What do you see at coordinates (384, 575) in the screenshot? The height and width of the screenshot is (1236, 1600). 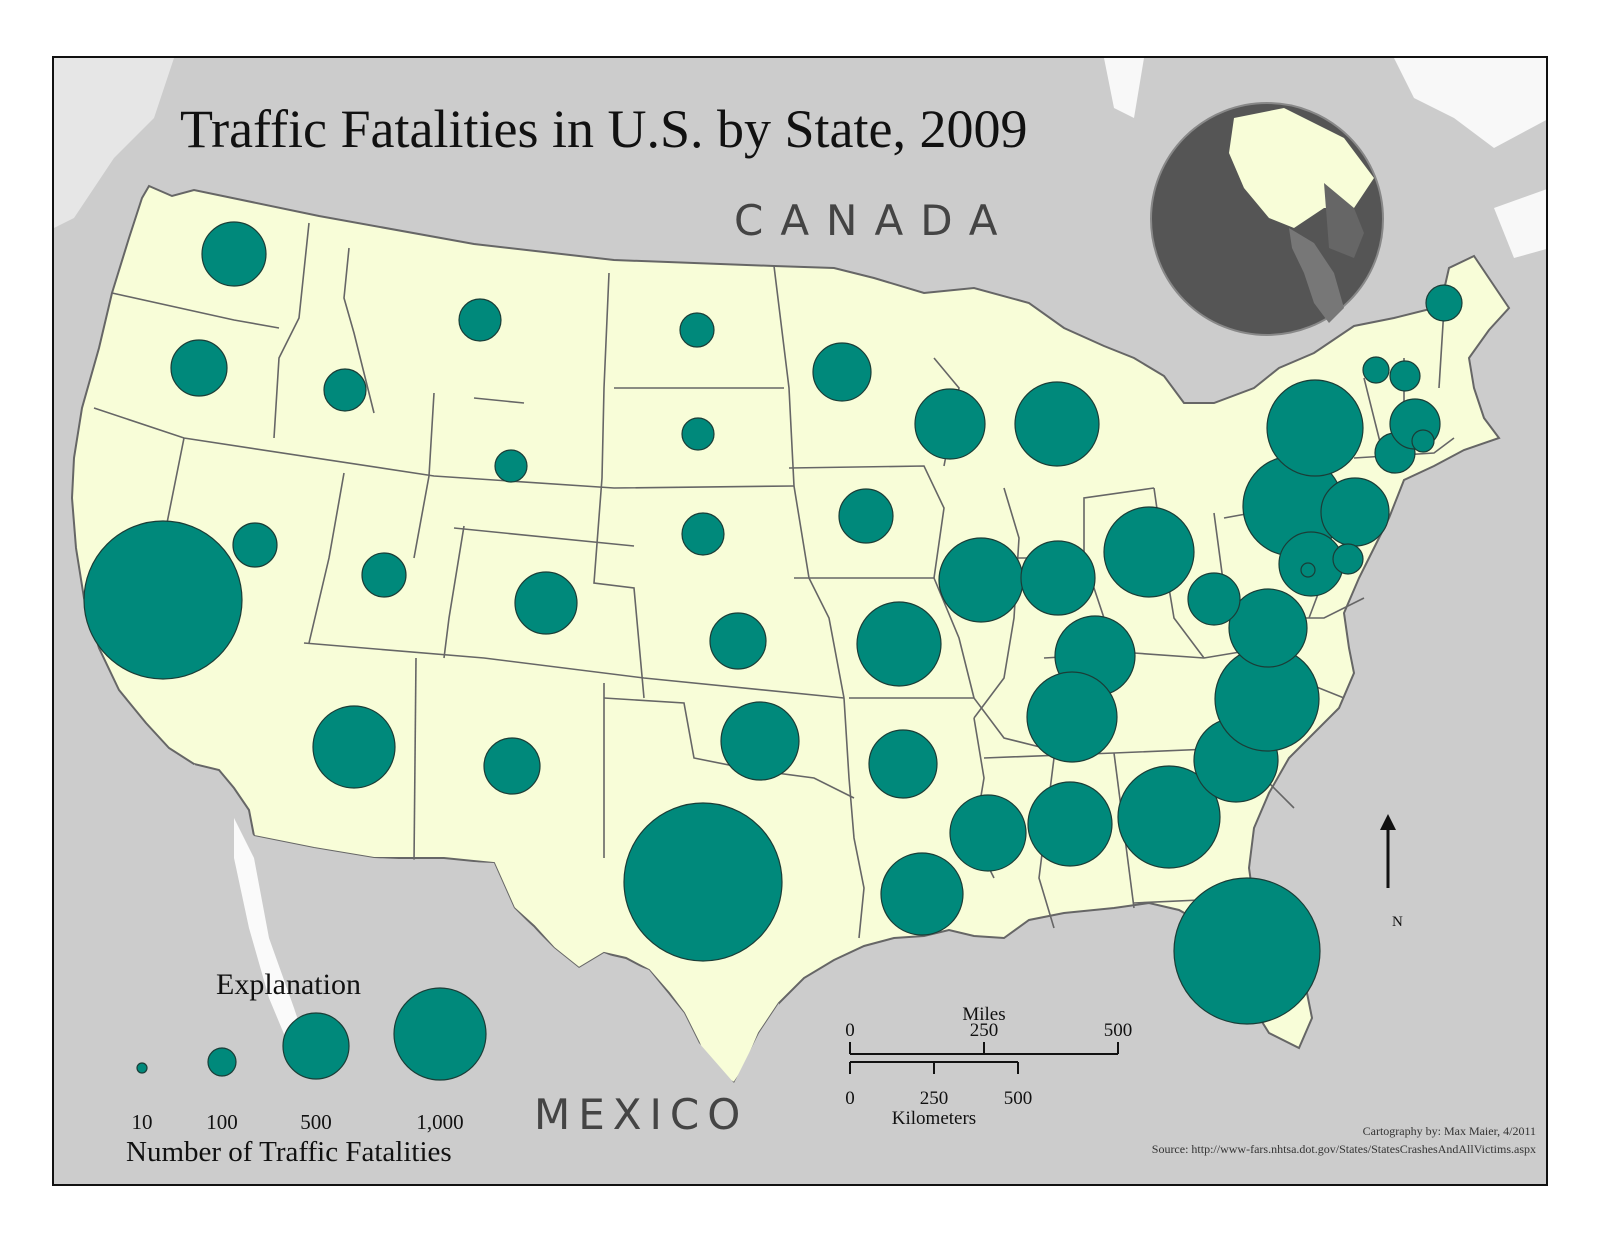 I see `state-circle-ut` at bounding box center [384, 575].